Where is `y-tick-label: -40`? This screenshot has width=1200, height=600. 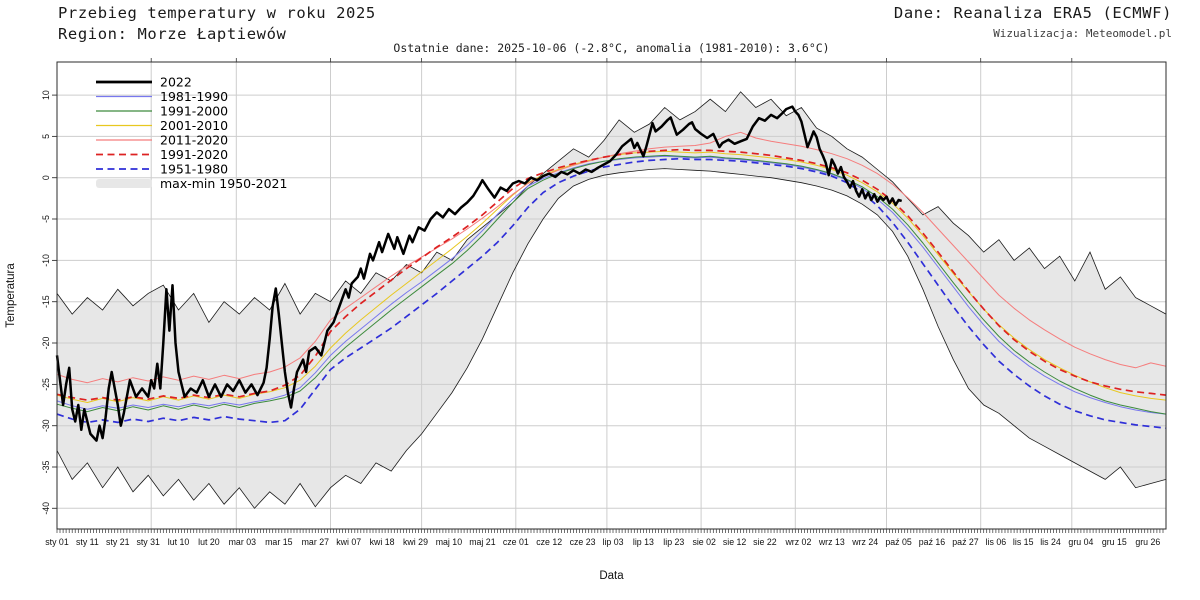 y-tick-label: -40 is located at coordinates (46, 508).